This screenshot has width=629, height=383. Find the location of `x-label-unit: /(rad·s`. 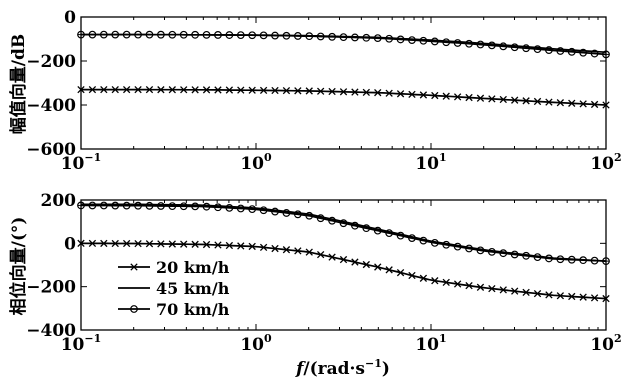

x-label-unit: /(rad·s is located at coordinates (334, 369).